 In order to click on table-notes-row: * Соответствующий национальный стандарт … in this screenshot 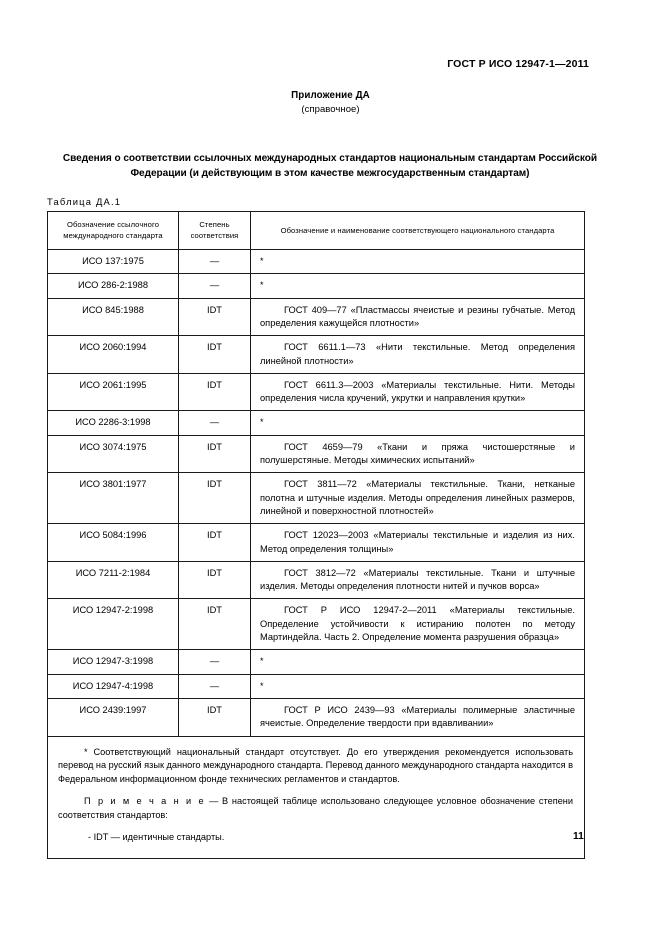, I will do `click(316, 797)`.